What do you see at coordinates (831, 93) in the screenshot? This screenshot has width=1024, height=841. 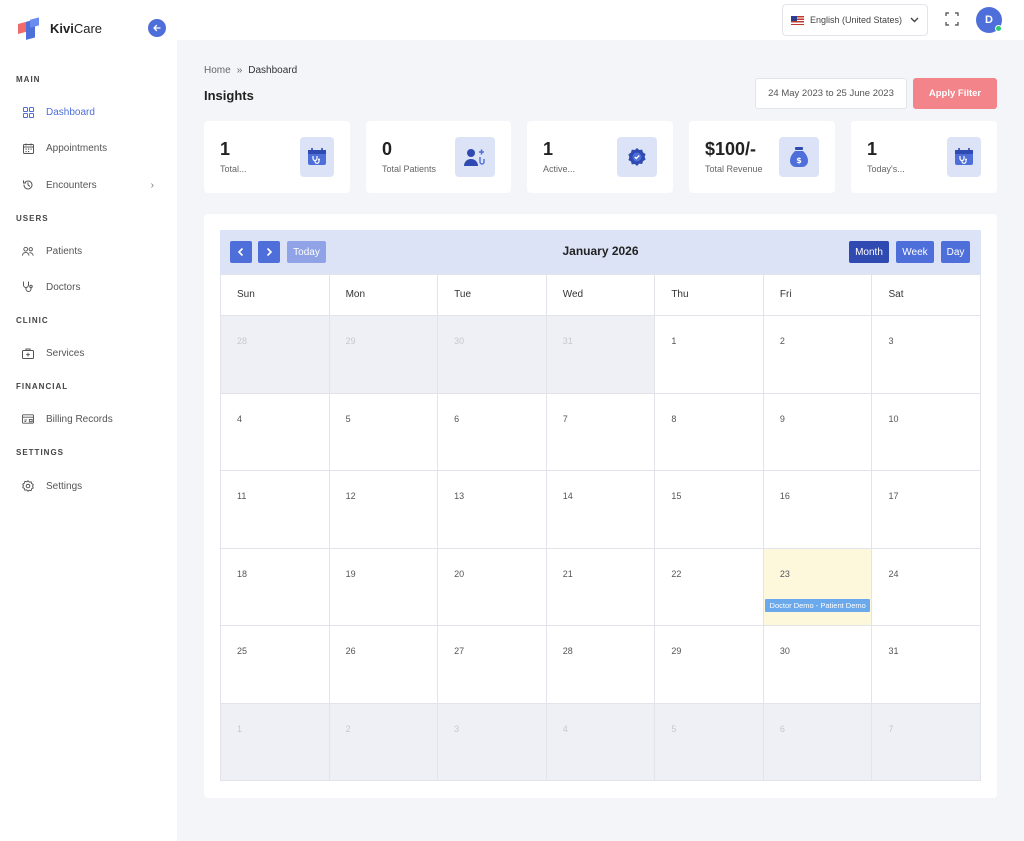 I see `date-range-picker: 24 May 2023 to 25 June 2023` at bounding box center [831, 93].